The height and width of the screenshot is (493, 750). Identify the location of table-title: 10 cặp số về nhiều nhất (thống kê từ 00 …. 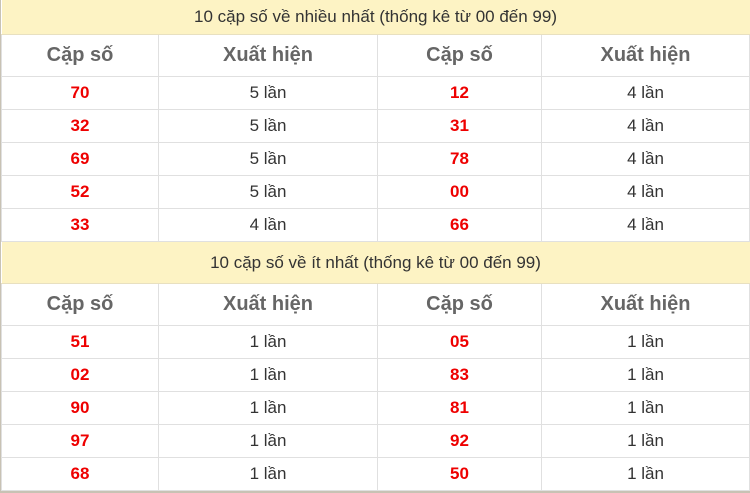
(375, 17).